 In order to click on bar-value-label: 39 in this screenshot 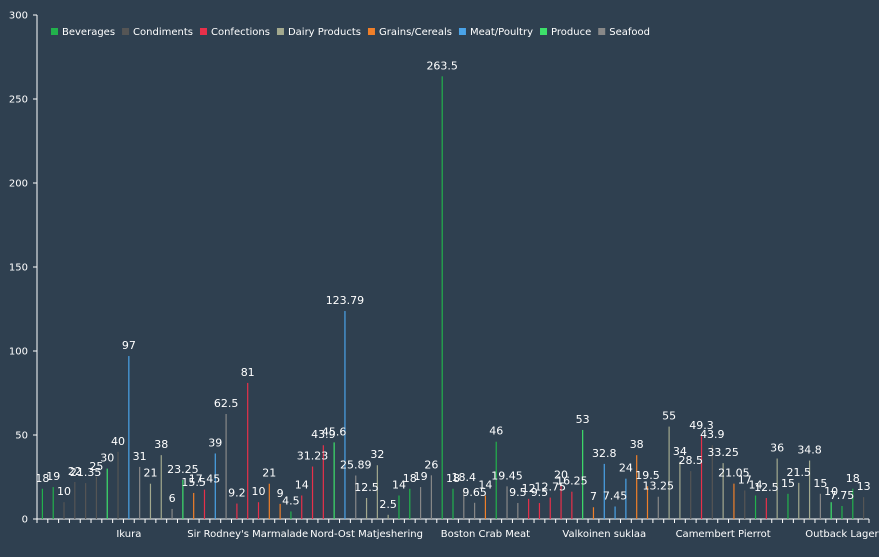, I will do `click(215, 442)`.